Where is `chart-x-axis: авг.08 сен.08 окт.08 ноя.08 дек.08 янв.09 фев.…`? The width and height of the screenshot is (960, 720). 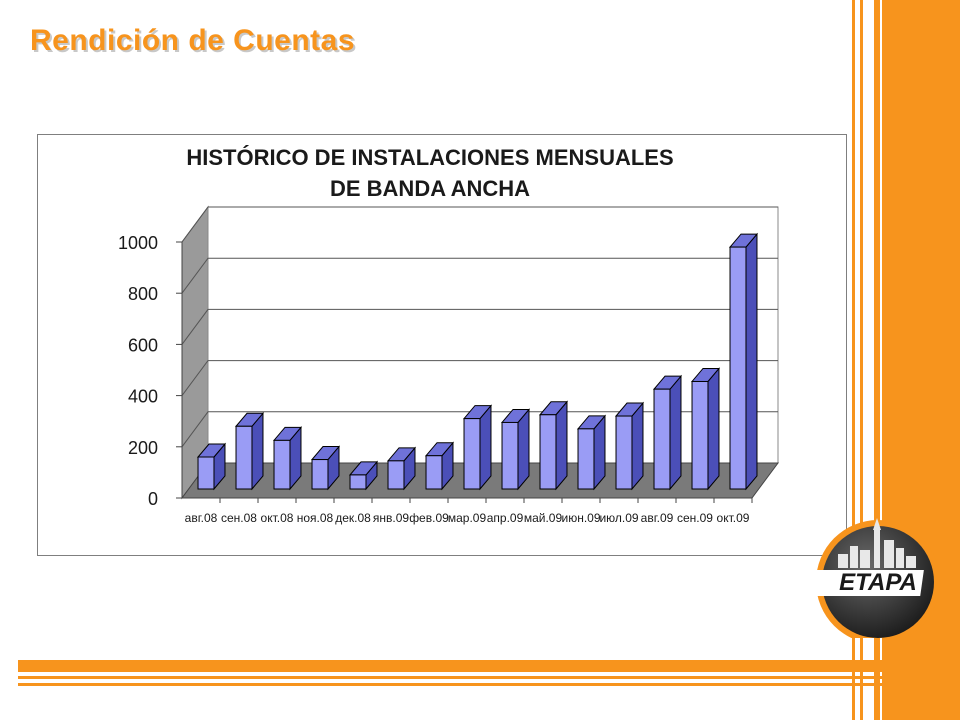
chart-x-axis: авг.08 сен.08 окт.08 ноя.08 дек.08 янв.09 фев.… is located at coordinates (467, 511).